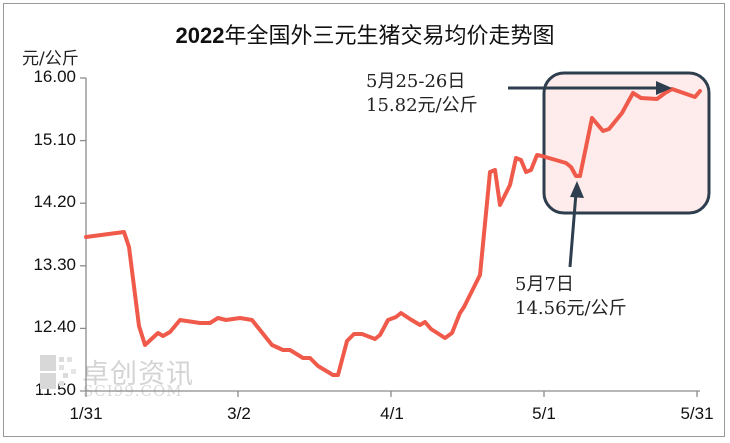 The width and height of the screenshot is (730, 443). Describe the element at coordinates (54, 201) in the screenshot. I see `y-tick-label: 14.20` at that location.